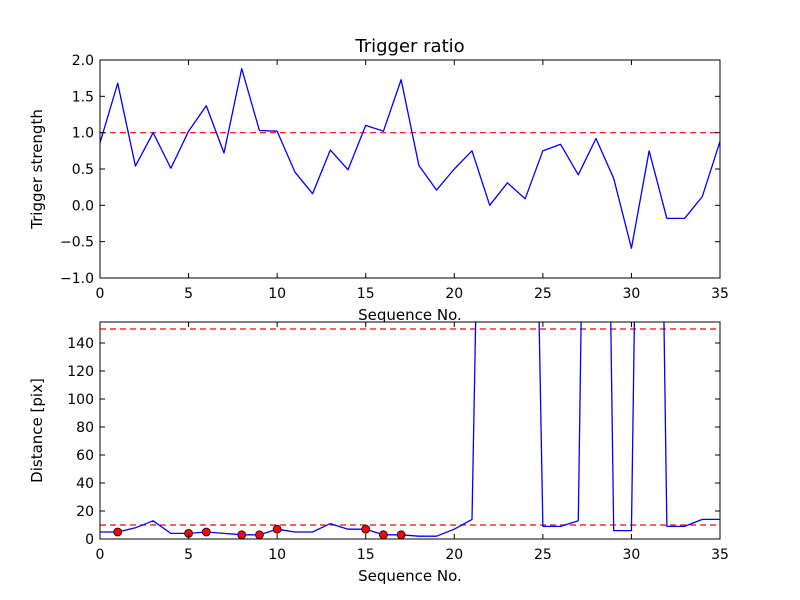 This screenshot has width=800, height=600. What do you see at coordinates (80, 344) in the screenshot?
I see `y-tick-label: 140` at bounding box center [80, 344].